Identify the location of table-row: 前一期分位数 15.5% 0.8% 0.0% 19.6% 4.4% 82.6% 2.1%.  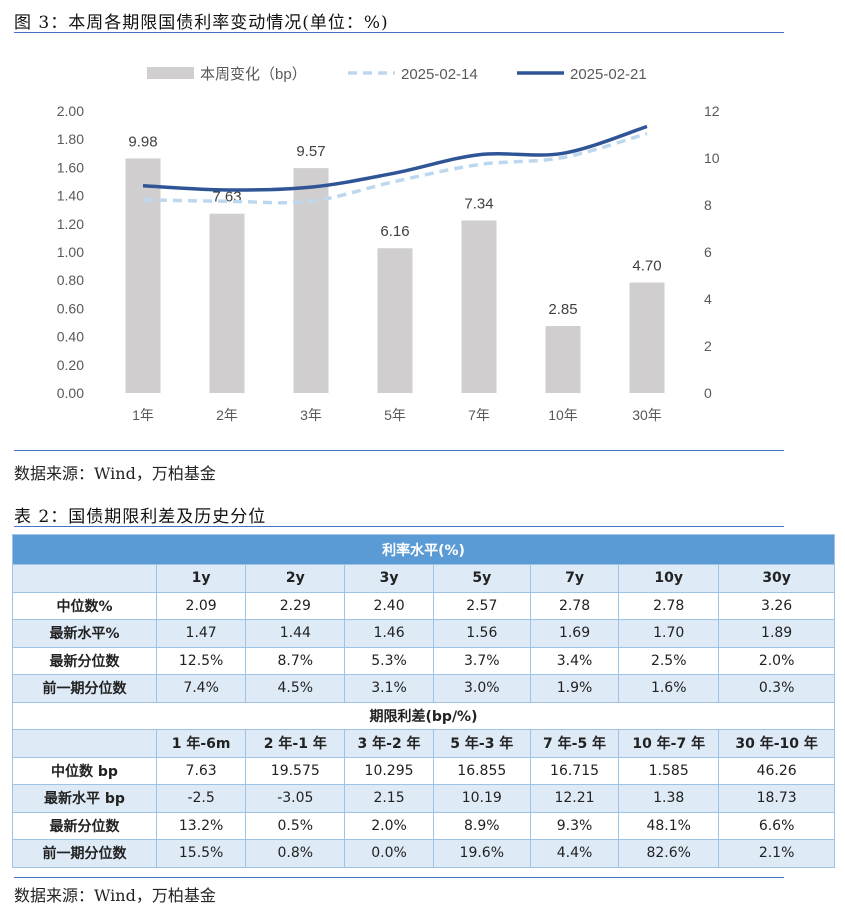
(423, 853).